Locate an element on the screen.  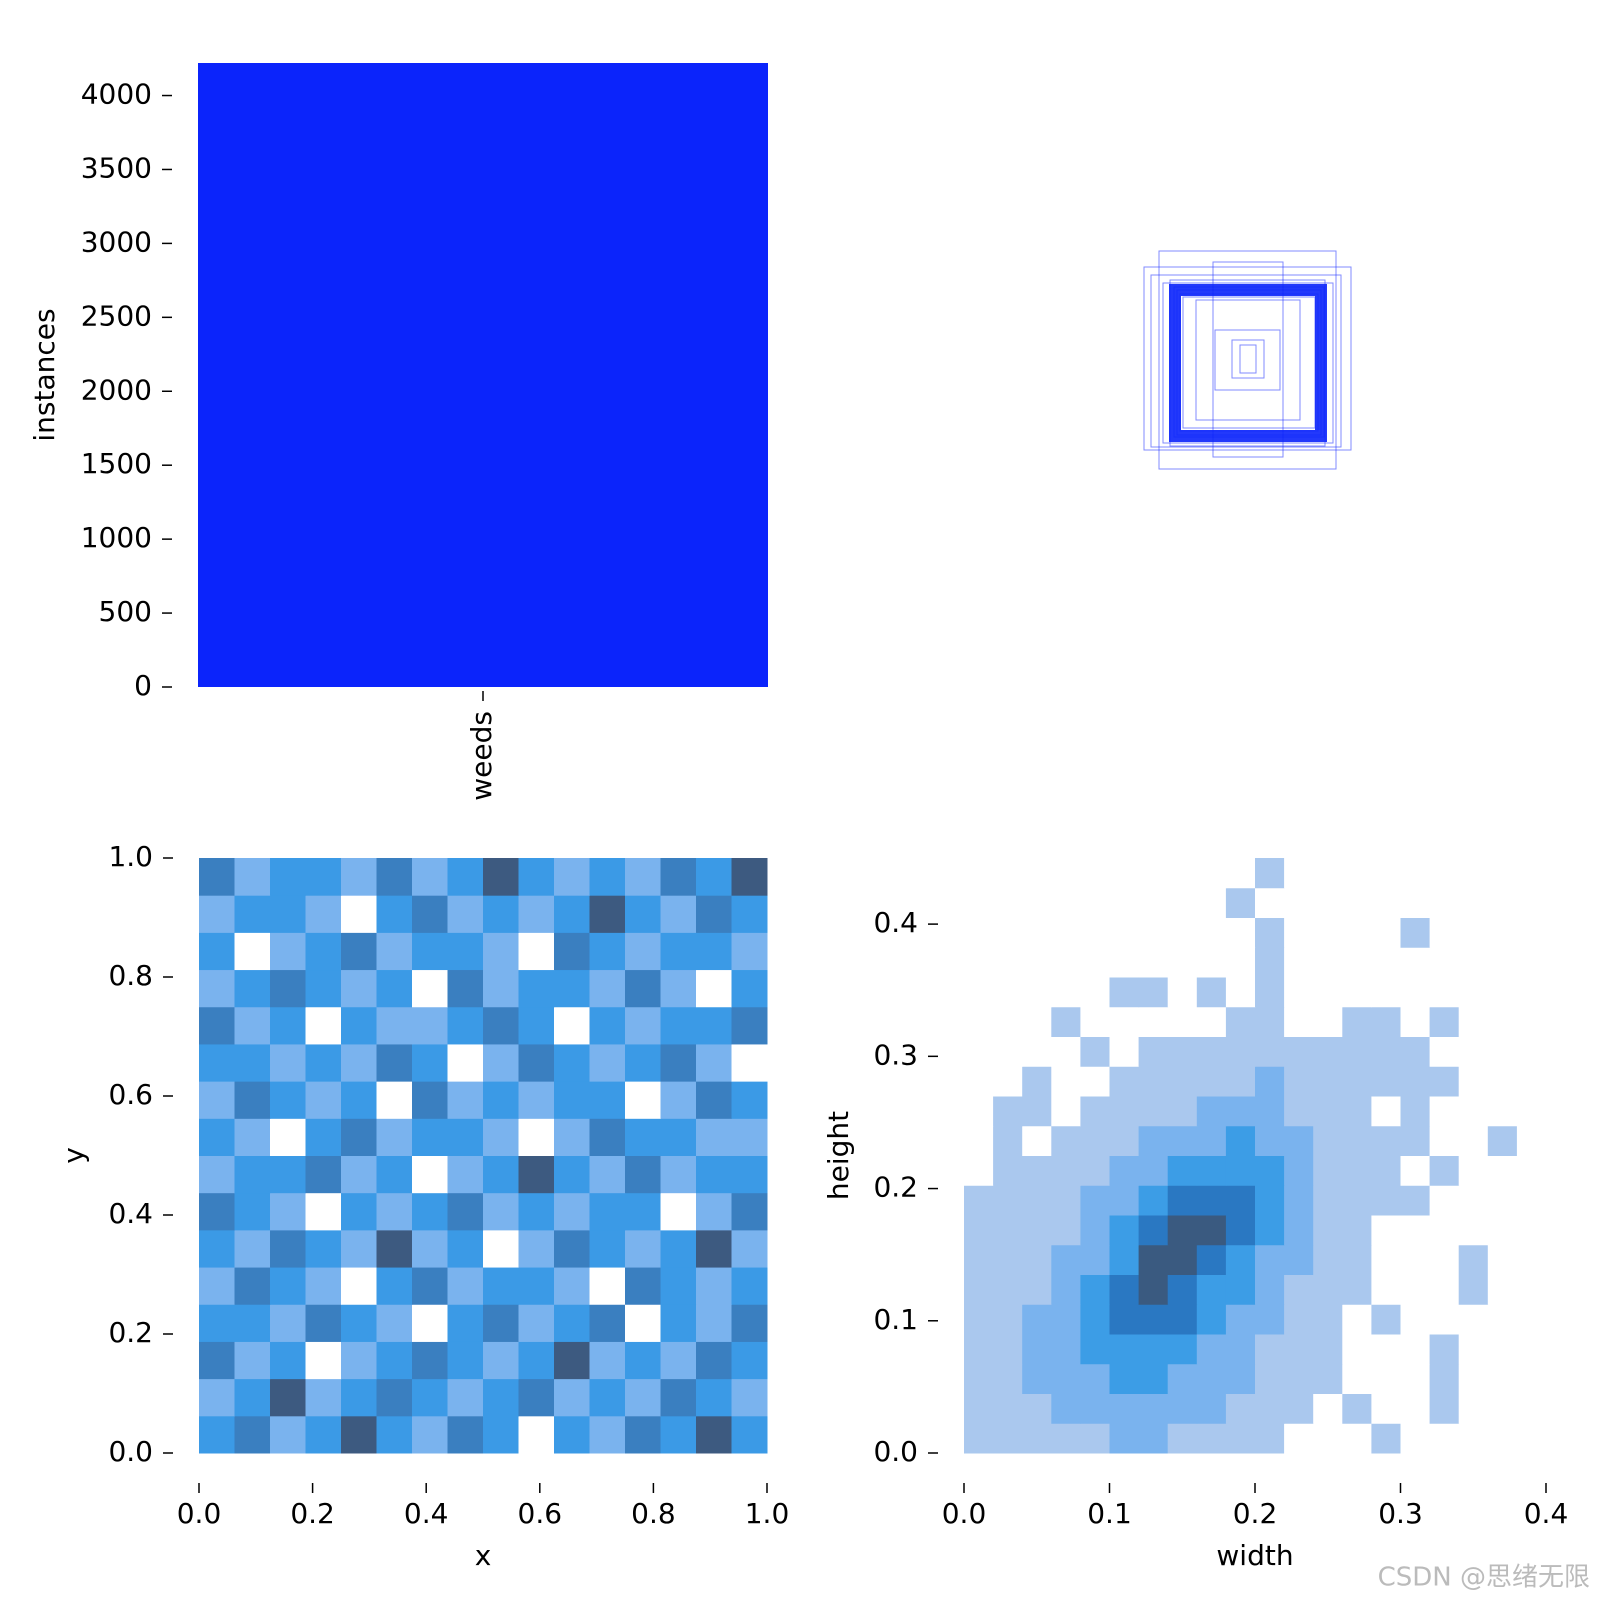
x-axis-label: x is located at coordinates (483, 1555).